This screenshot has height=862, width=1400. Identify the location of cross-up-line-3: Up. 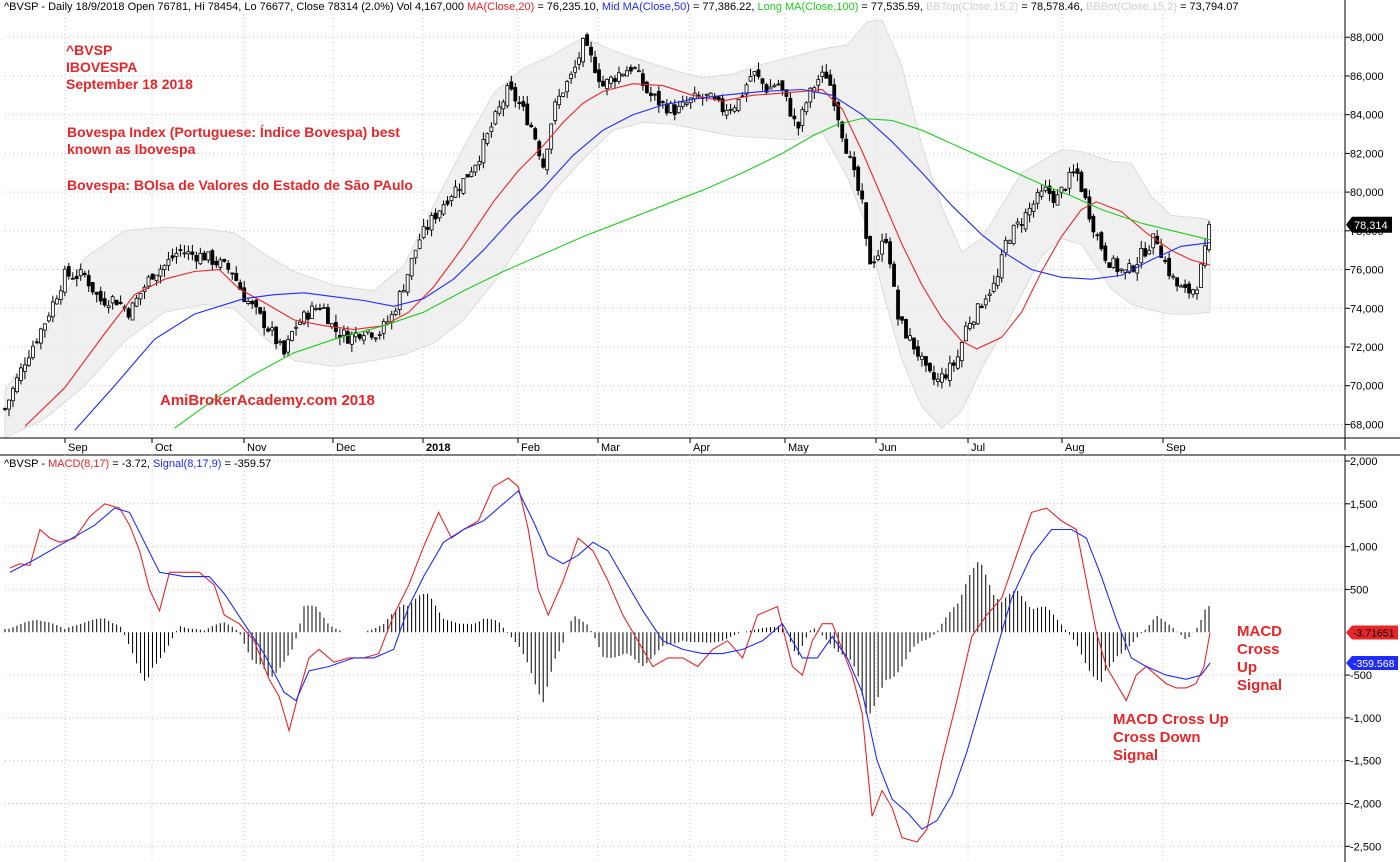
(1247, 667).